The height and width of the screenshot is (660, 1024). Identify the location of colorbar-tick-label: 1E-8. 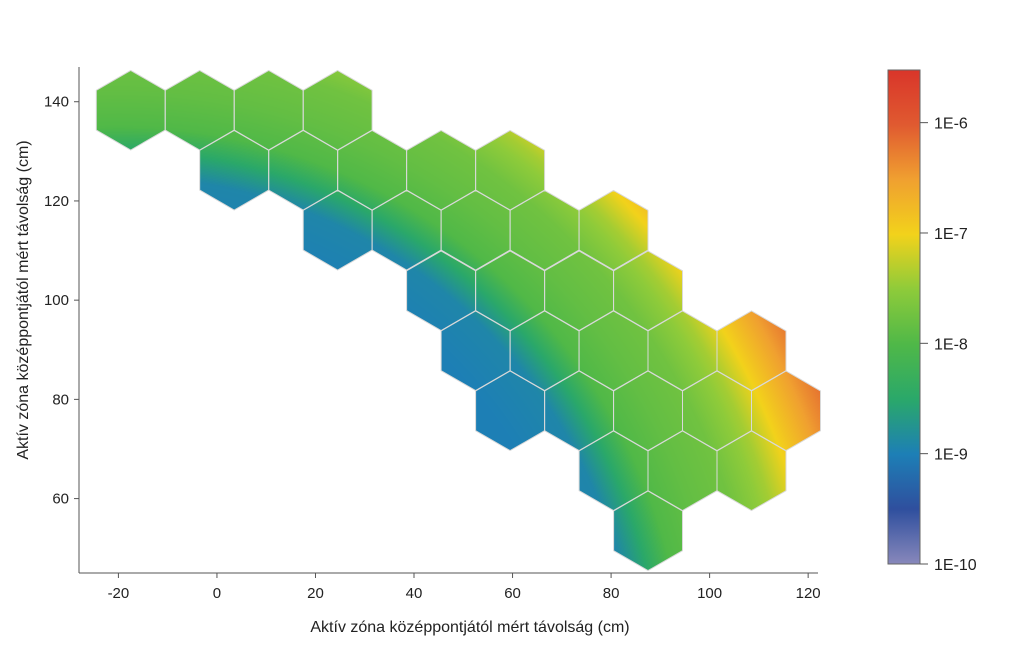
(951, 344).